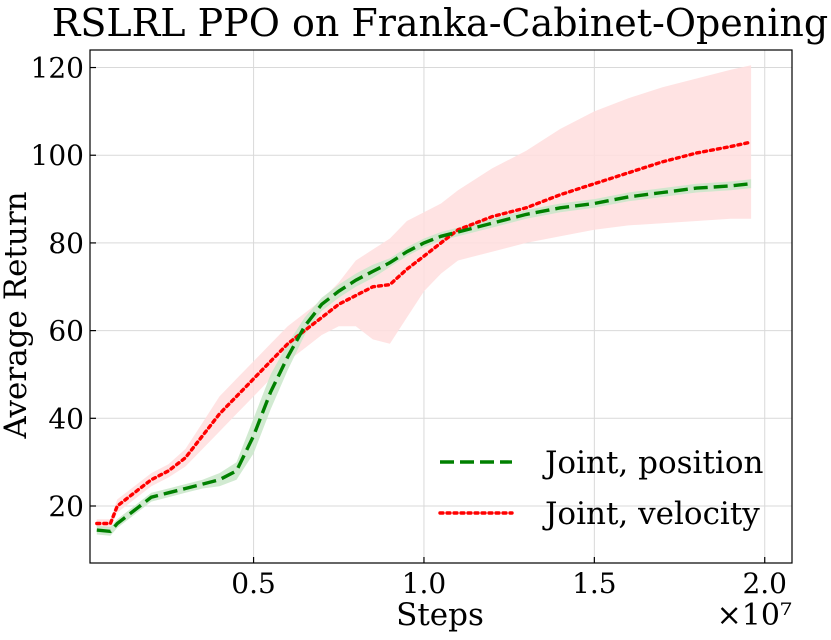 The width and height of the screenshot is (831, 640). I want to click on x-axis-scale-label: ×10⁷, so click(754, 615).